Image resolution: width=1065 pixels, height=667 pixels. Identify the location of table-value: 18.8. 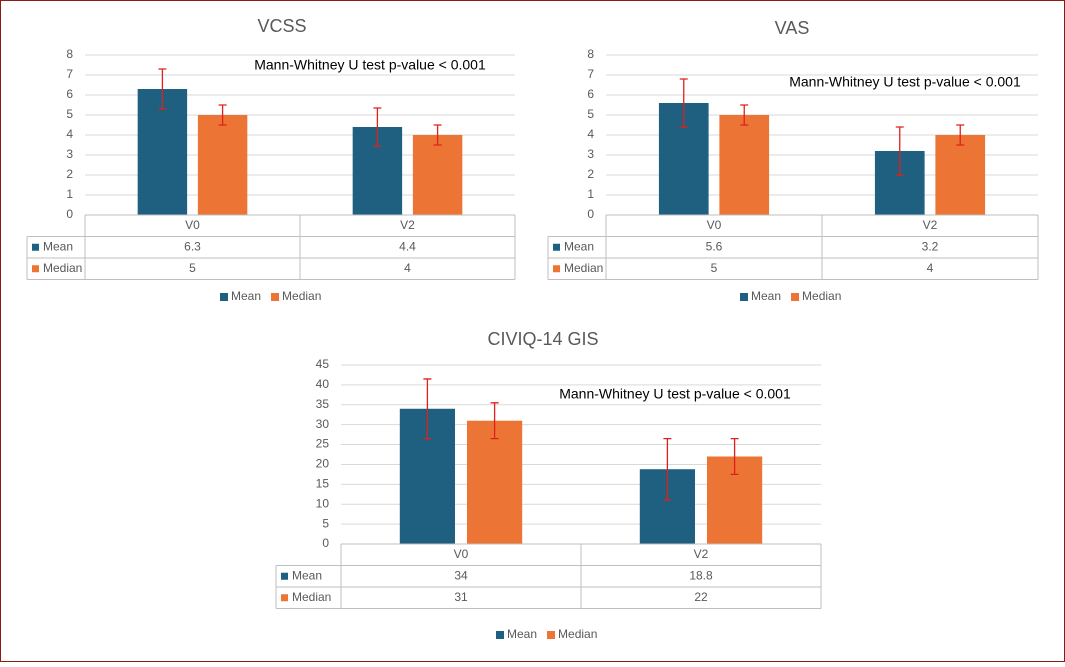
(701, 575).